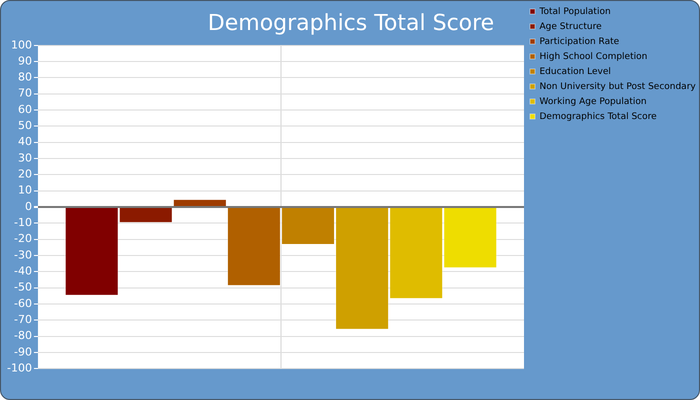 The image size is (700, 400). What do you see at coordinates (25, 93) in the screenshot?
I see `y-tick-label: 70` at bounding box center [25, 93].